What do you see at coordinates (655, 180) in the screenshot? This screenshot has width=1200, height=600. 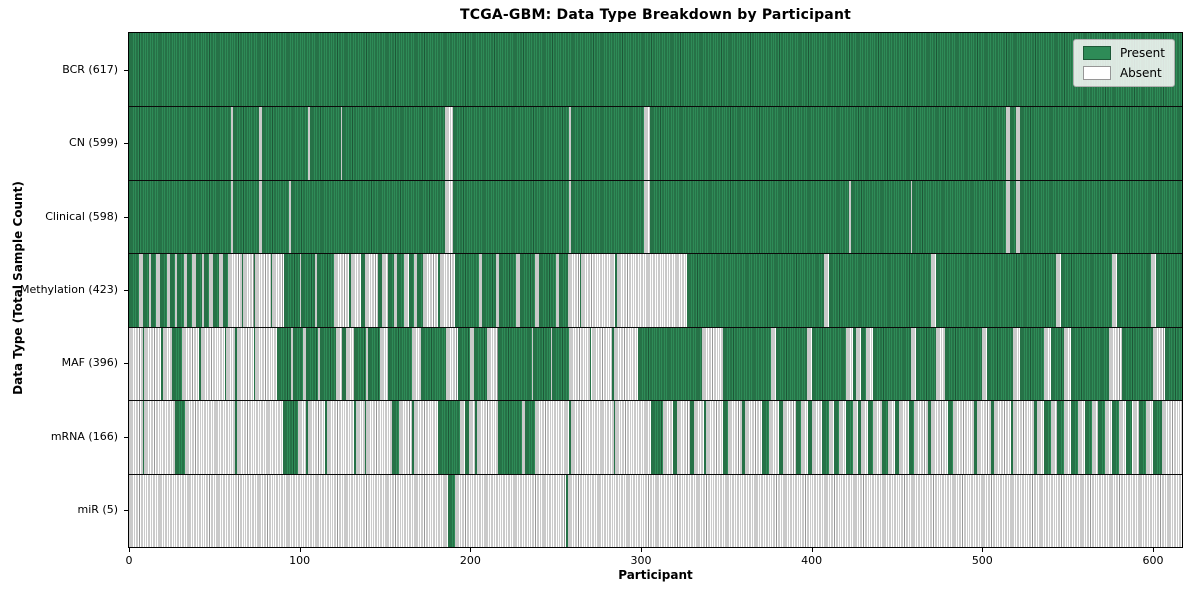 I see `row-divider` at bounding box center [655, 180].